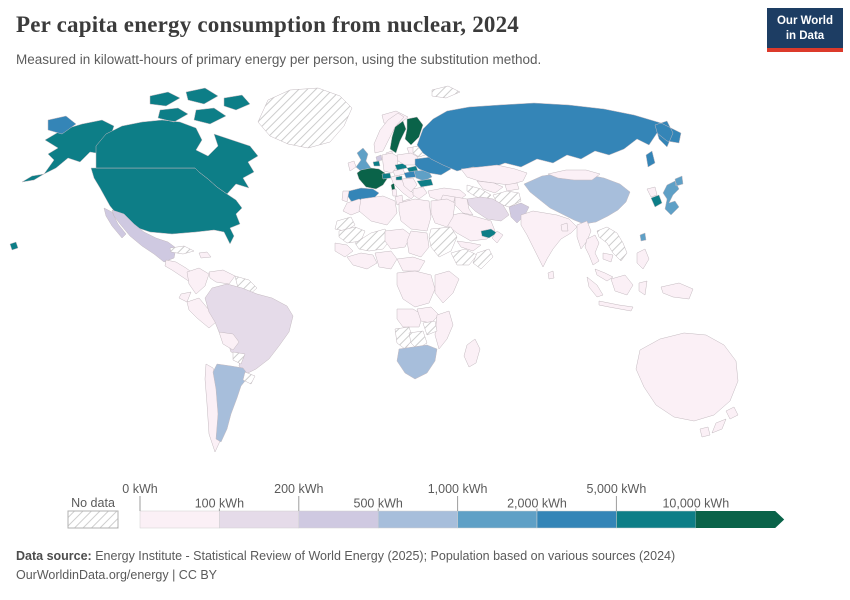 This screenshot has width=850, height=600. I want to click on country-drc, so click(416, 289).